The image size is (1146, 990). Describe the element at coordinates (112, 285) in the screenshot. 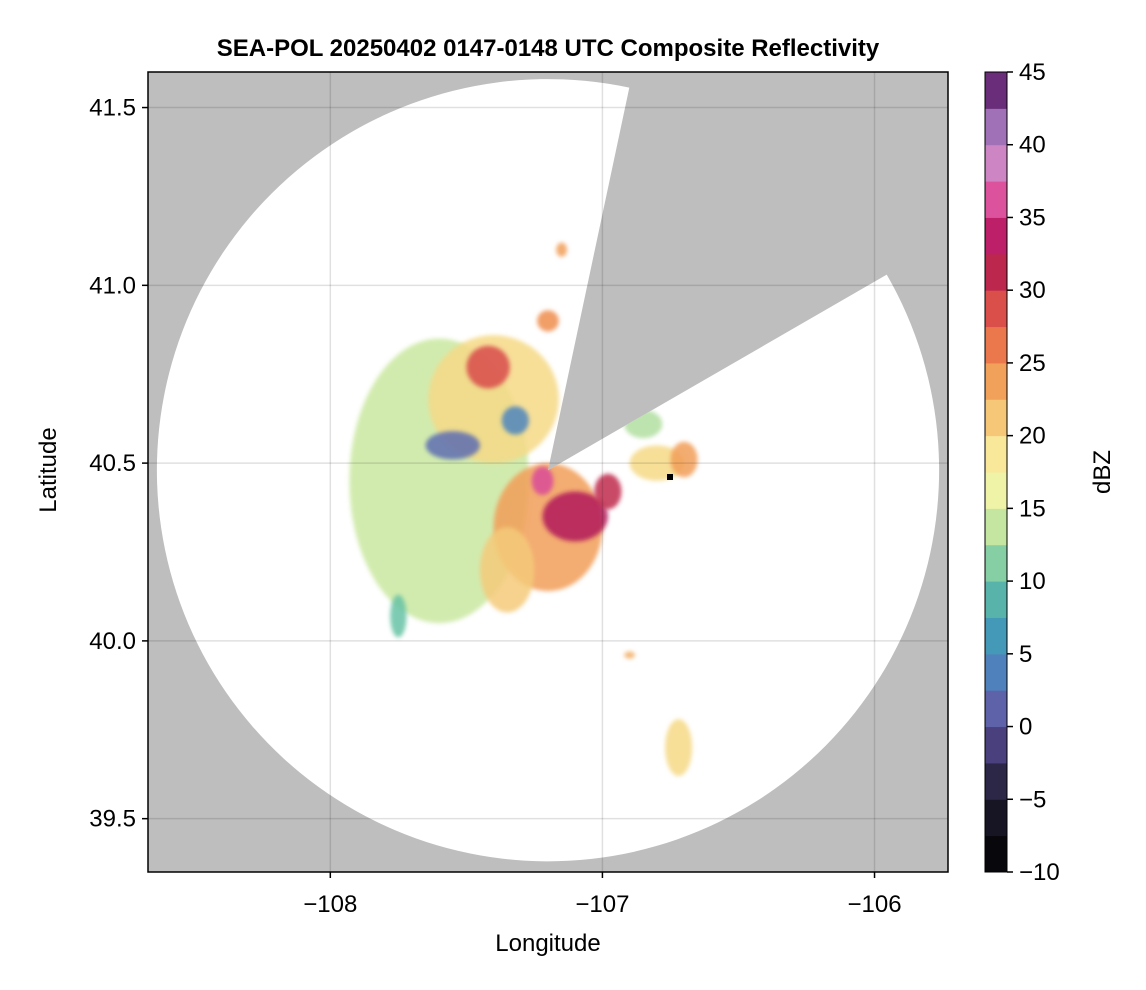

I see `y-tick-label: 41.0` at that location.